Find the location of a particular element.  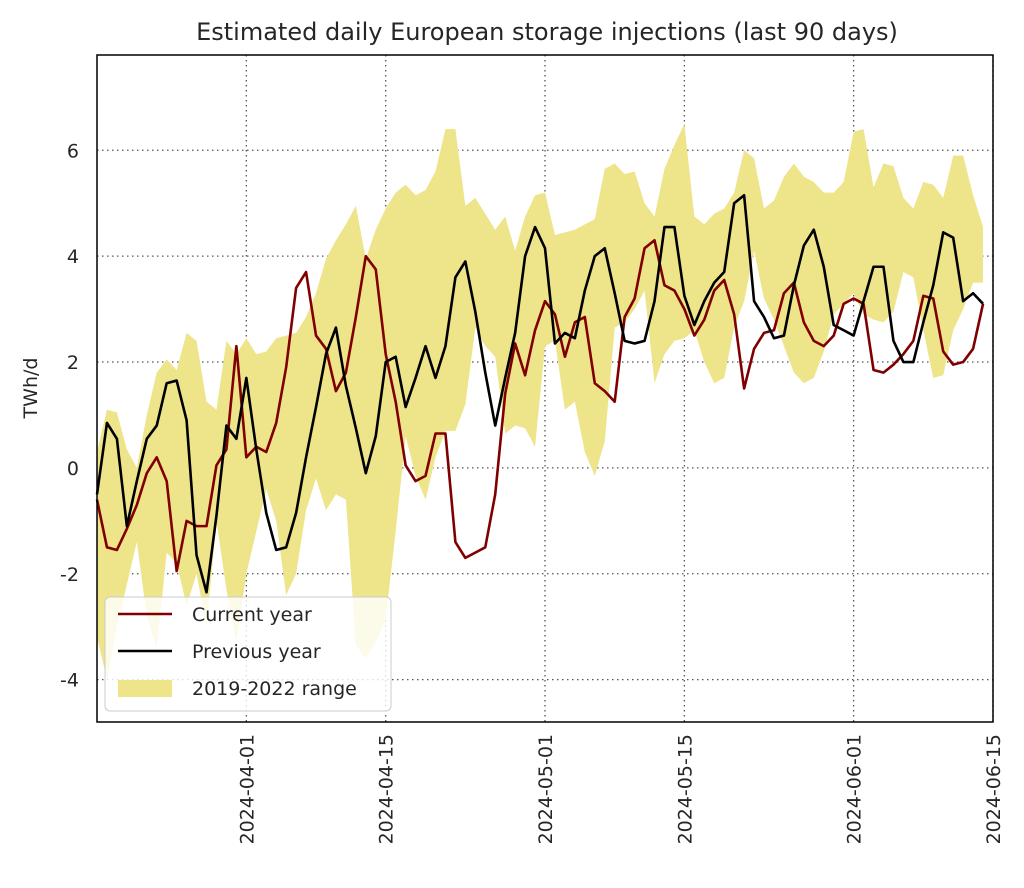

x-tick-label: 2024-06-01 is located at coordinates (855, 789).